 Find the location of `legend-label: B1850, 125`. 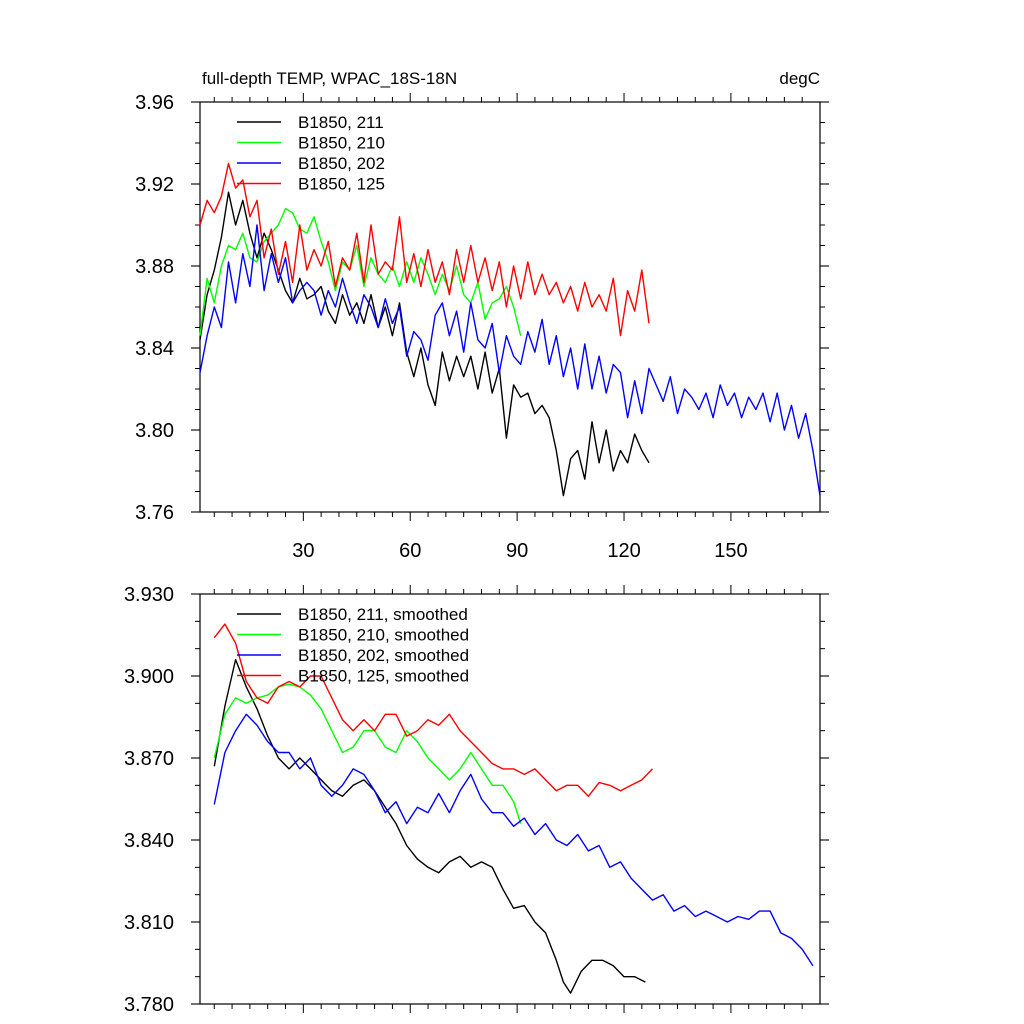

legend-label: B1850, 125 is located at coordinates (341, 184).